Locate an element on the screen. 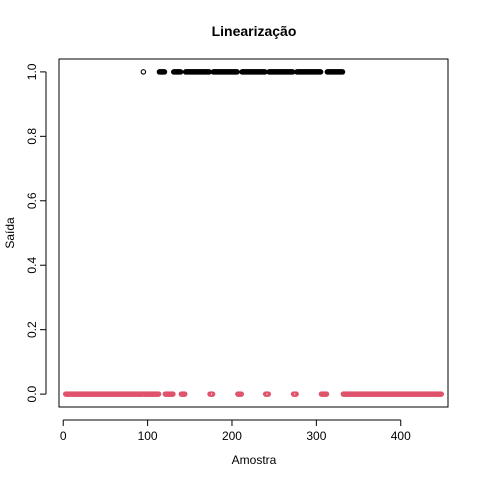  chart-title: Linearização is located at coordinates (254, 31).